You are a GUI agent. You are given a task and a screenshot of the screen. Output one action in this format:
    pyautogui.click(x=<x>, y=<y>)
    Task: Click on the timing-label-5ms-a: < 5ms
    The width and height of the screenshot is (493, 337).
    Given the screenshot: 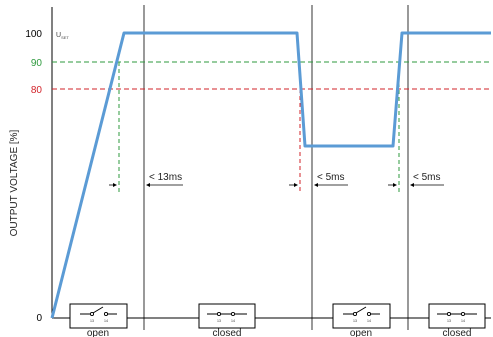 What is the action you would take?
    pyautogui.click(x=331, y=177)
    